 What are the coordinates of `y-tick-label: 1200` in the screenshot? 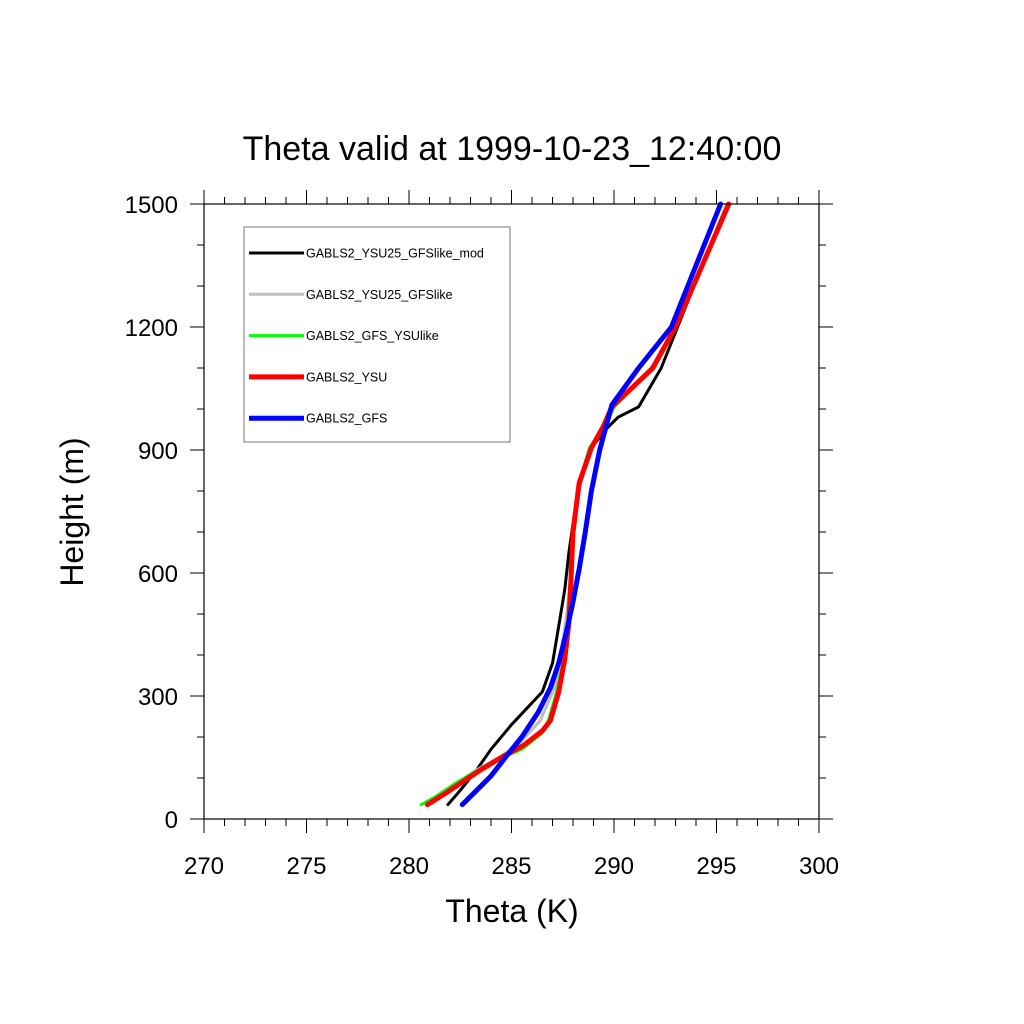 It's located at (151, 328).